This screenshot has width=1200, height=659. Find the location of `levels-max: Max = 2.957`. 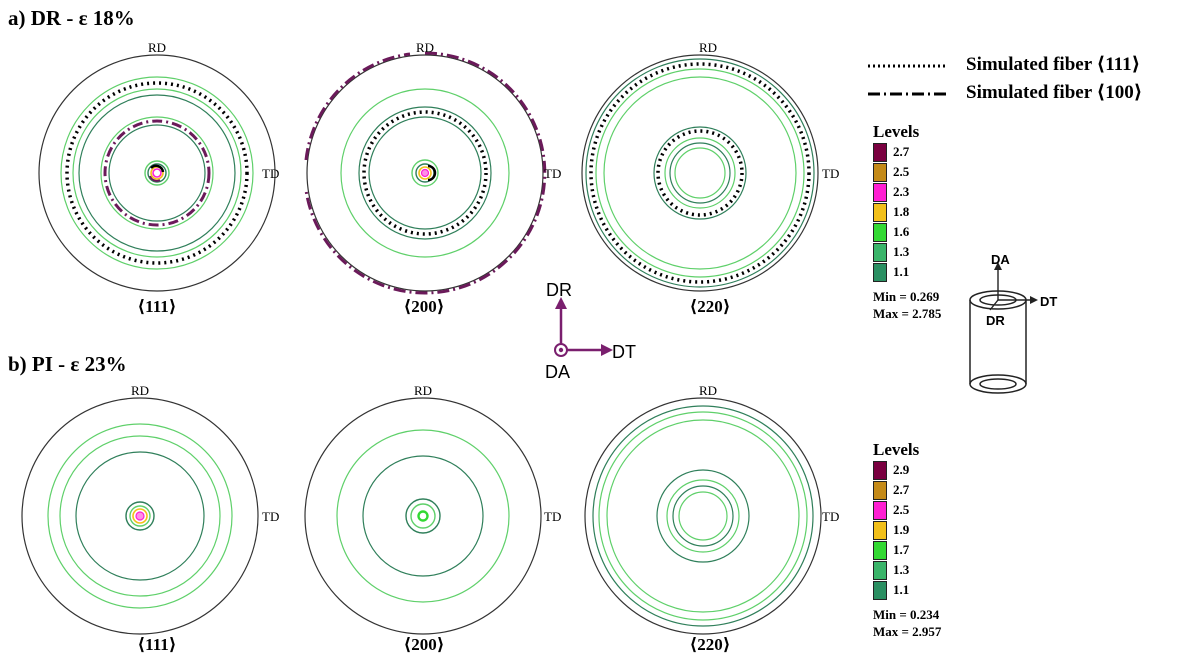

levels-max: Max = 2.957 is located at coordinates (907, 631).